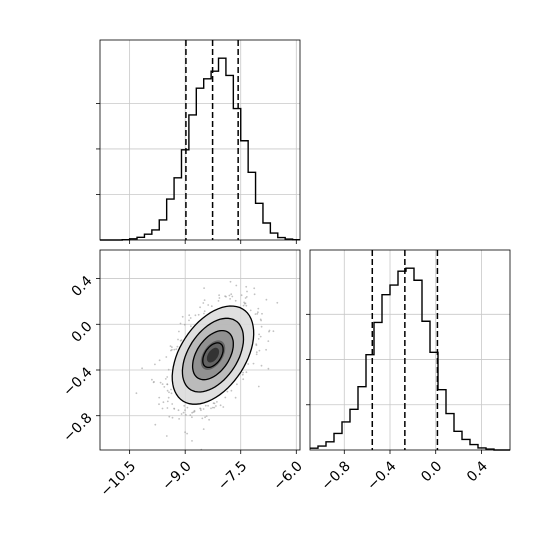 The width and height of the screenshot is (550, 550). What do you see at coordinates (336, 475) in the screenshot?
I see `x-tick-label: −0.8` at bounding box center [336, 475].